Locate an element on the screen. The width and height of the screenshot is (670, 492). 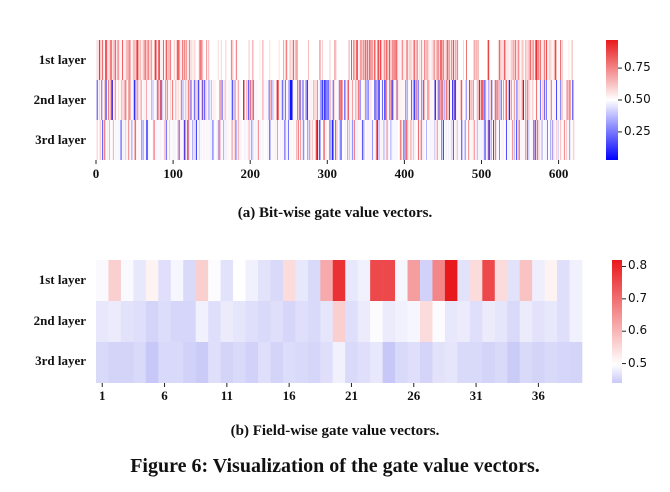
caption-b: (b) Field-wise gate value vectors. is located at coordinates (335, 431).